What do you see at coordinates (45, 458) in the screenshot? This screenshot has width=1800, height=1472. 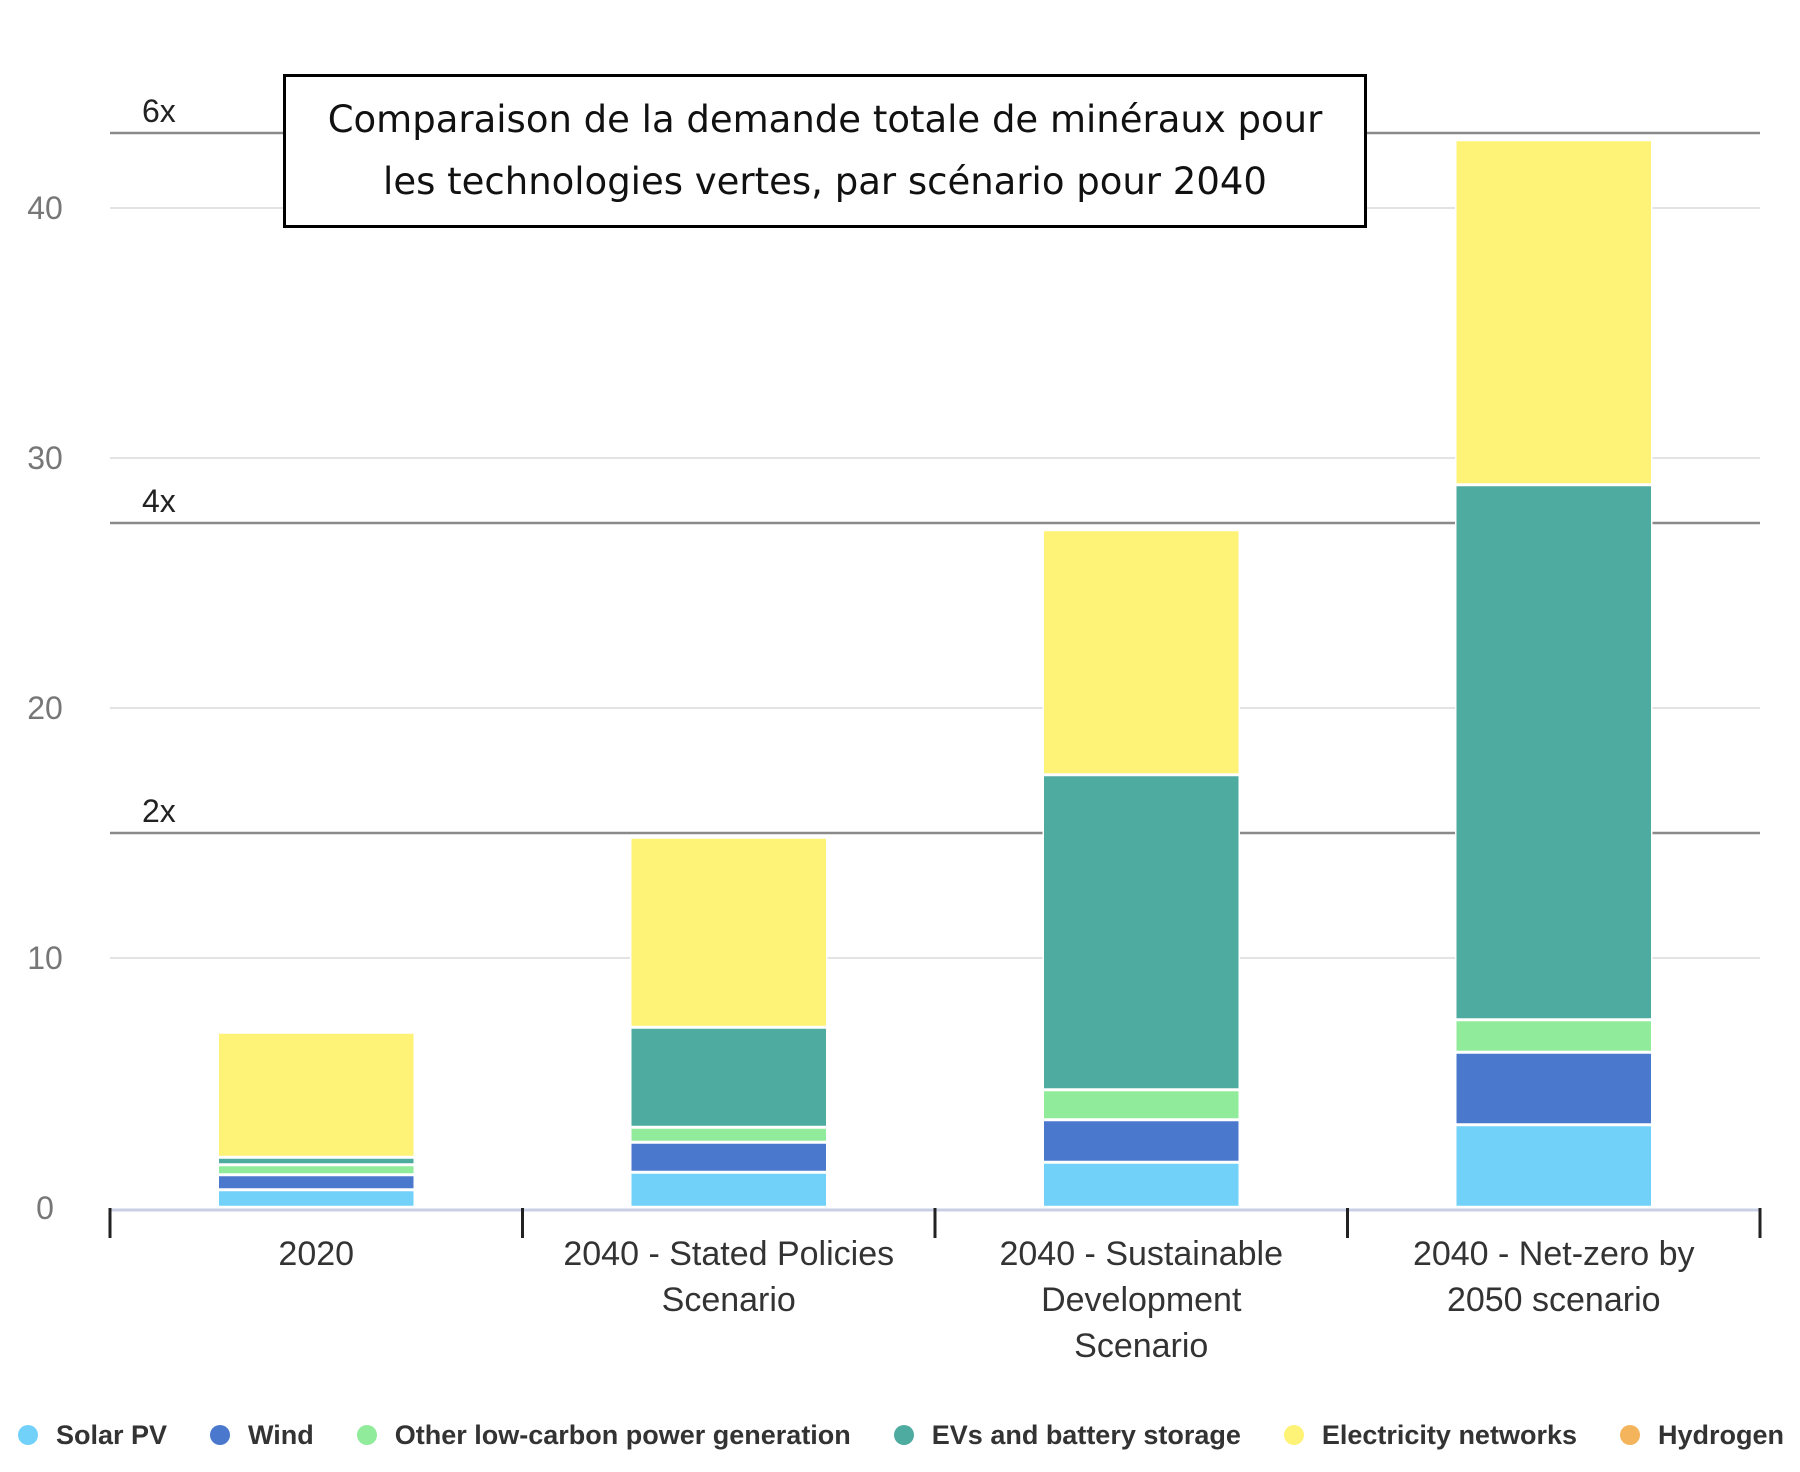 I see `y-tick-label: 30` at bounding box center [45, 458].